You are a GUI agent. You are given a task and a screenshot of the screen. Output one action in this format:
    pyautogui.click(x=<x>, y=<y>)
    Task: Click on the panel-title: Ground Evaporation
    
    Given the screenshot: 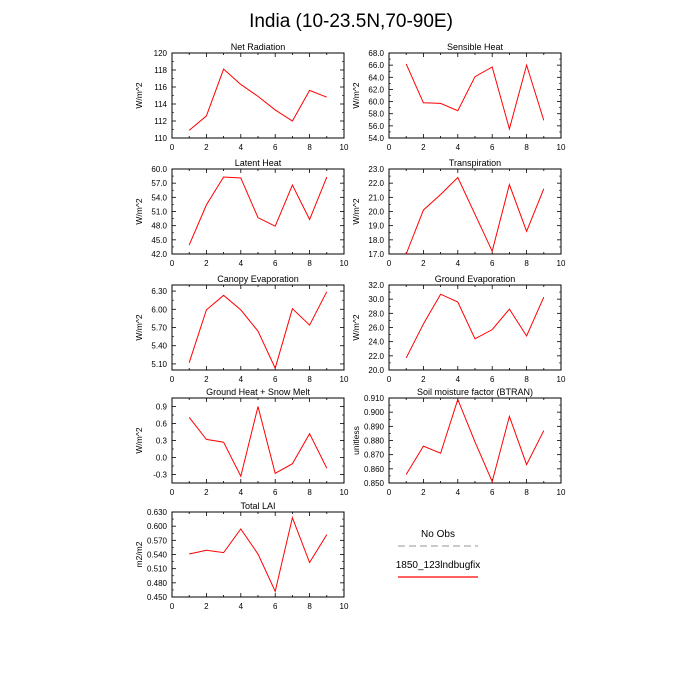 What is the action you would take?
    pyautogui.click(x=475, y=279)
    